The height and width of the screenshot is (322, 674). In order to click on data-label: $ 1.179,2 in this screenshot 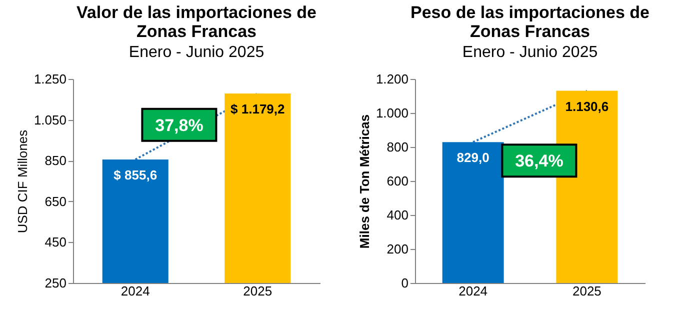, I will do `click(257, 108)`.